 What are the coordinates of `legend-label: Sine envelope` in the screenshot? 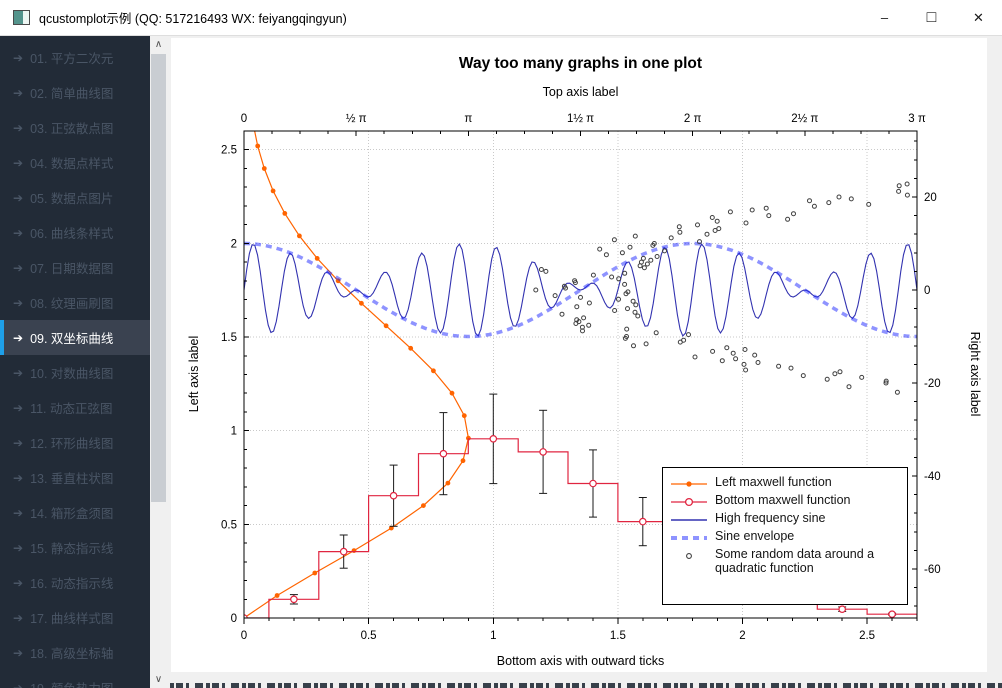 It's located at (755, 536).